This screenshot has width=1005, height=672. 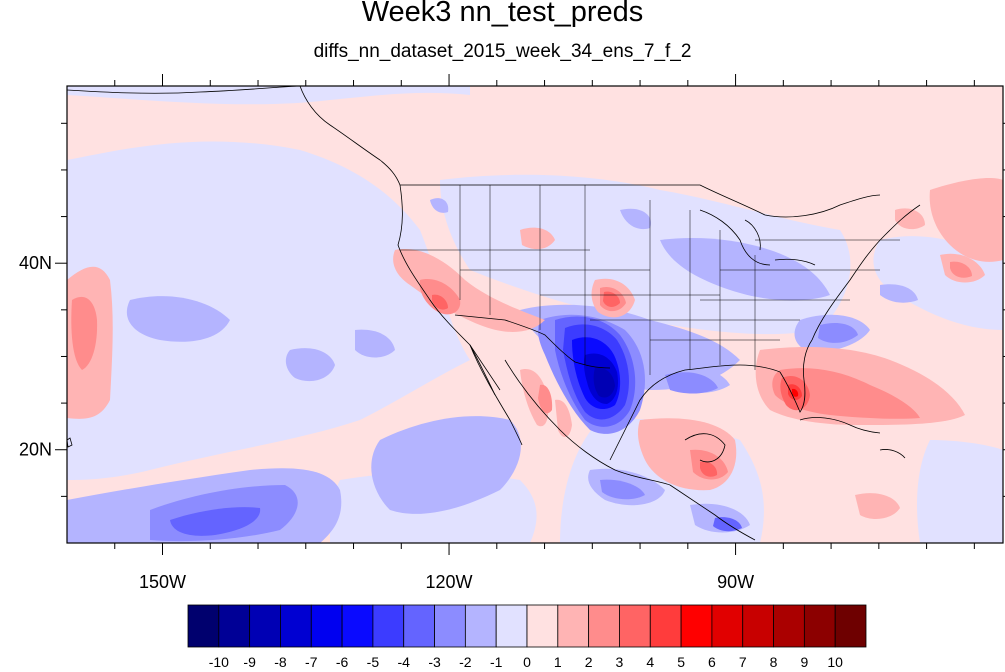 I want to click on colorbar-label: -3, so click(x=434, y=662).